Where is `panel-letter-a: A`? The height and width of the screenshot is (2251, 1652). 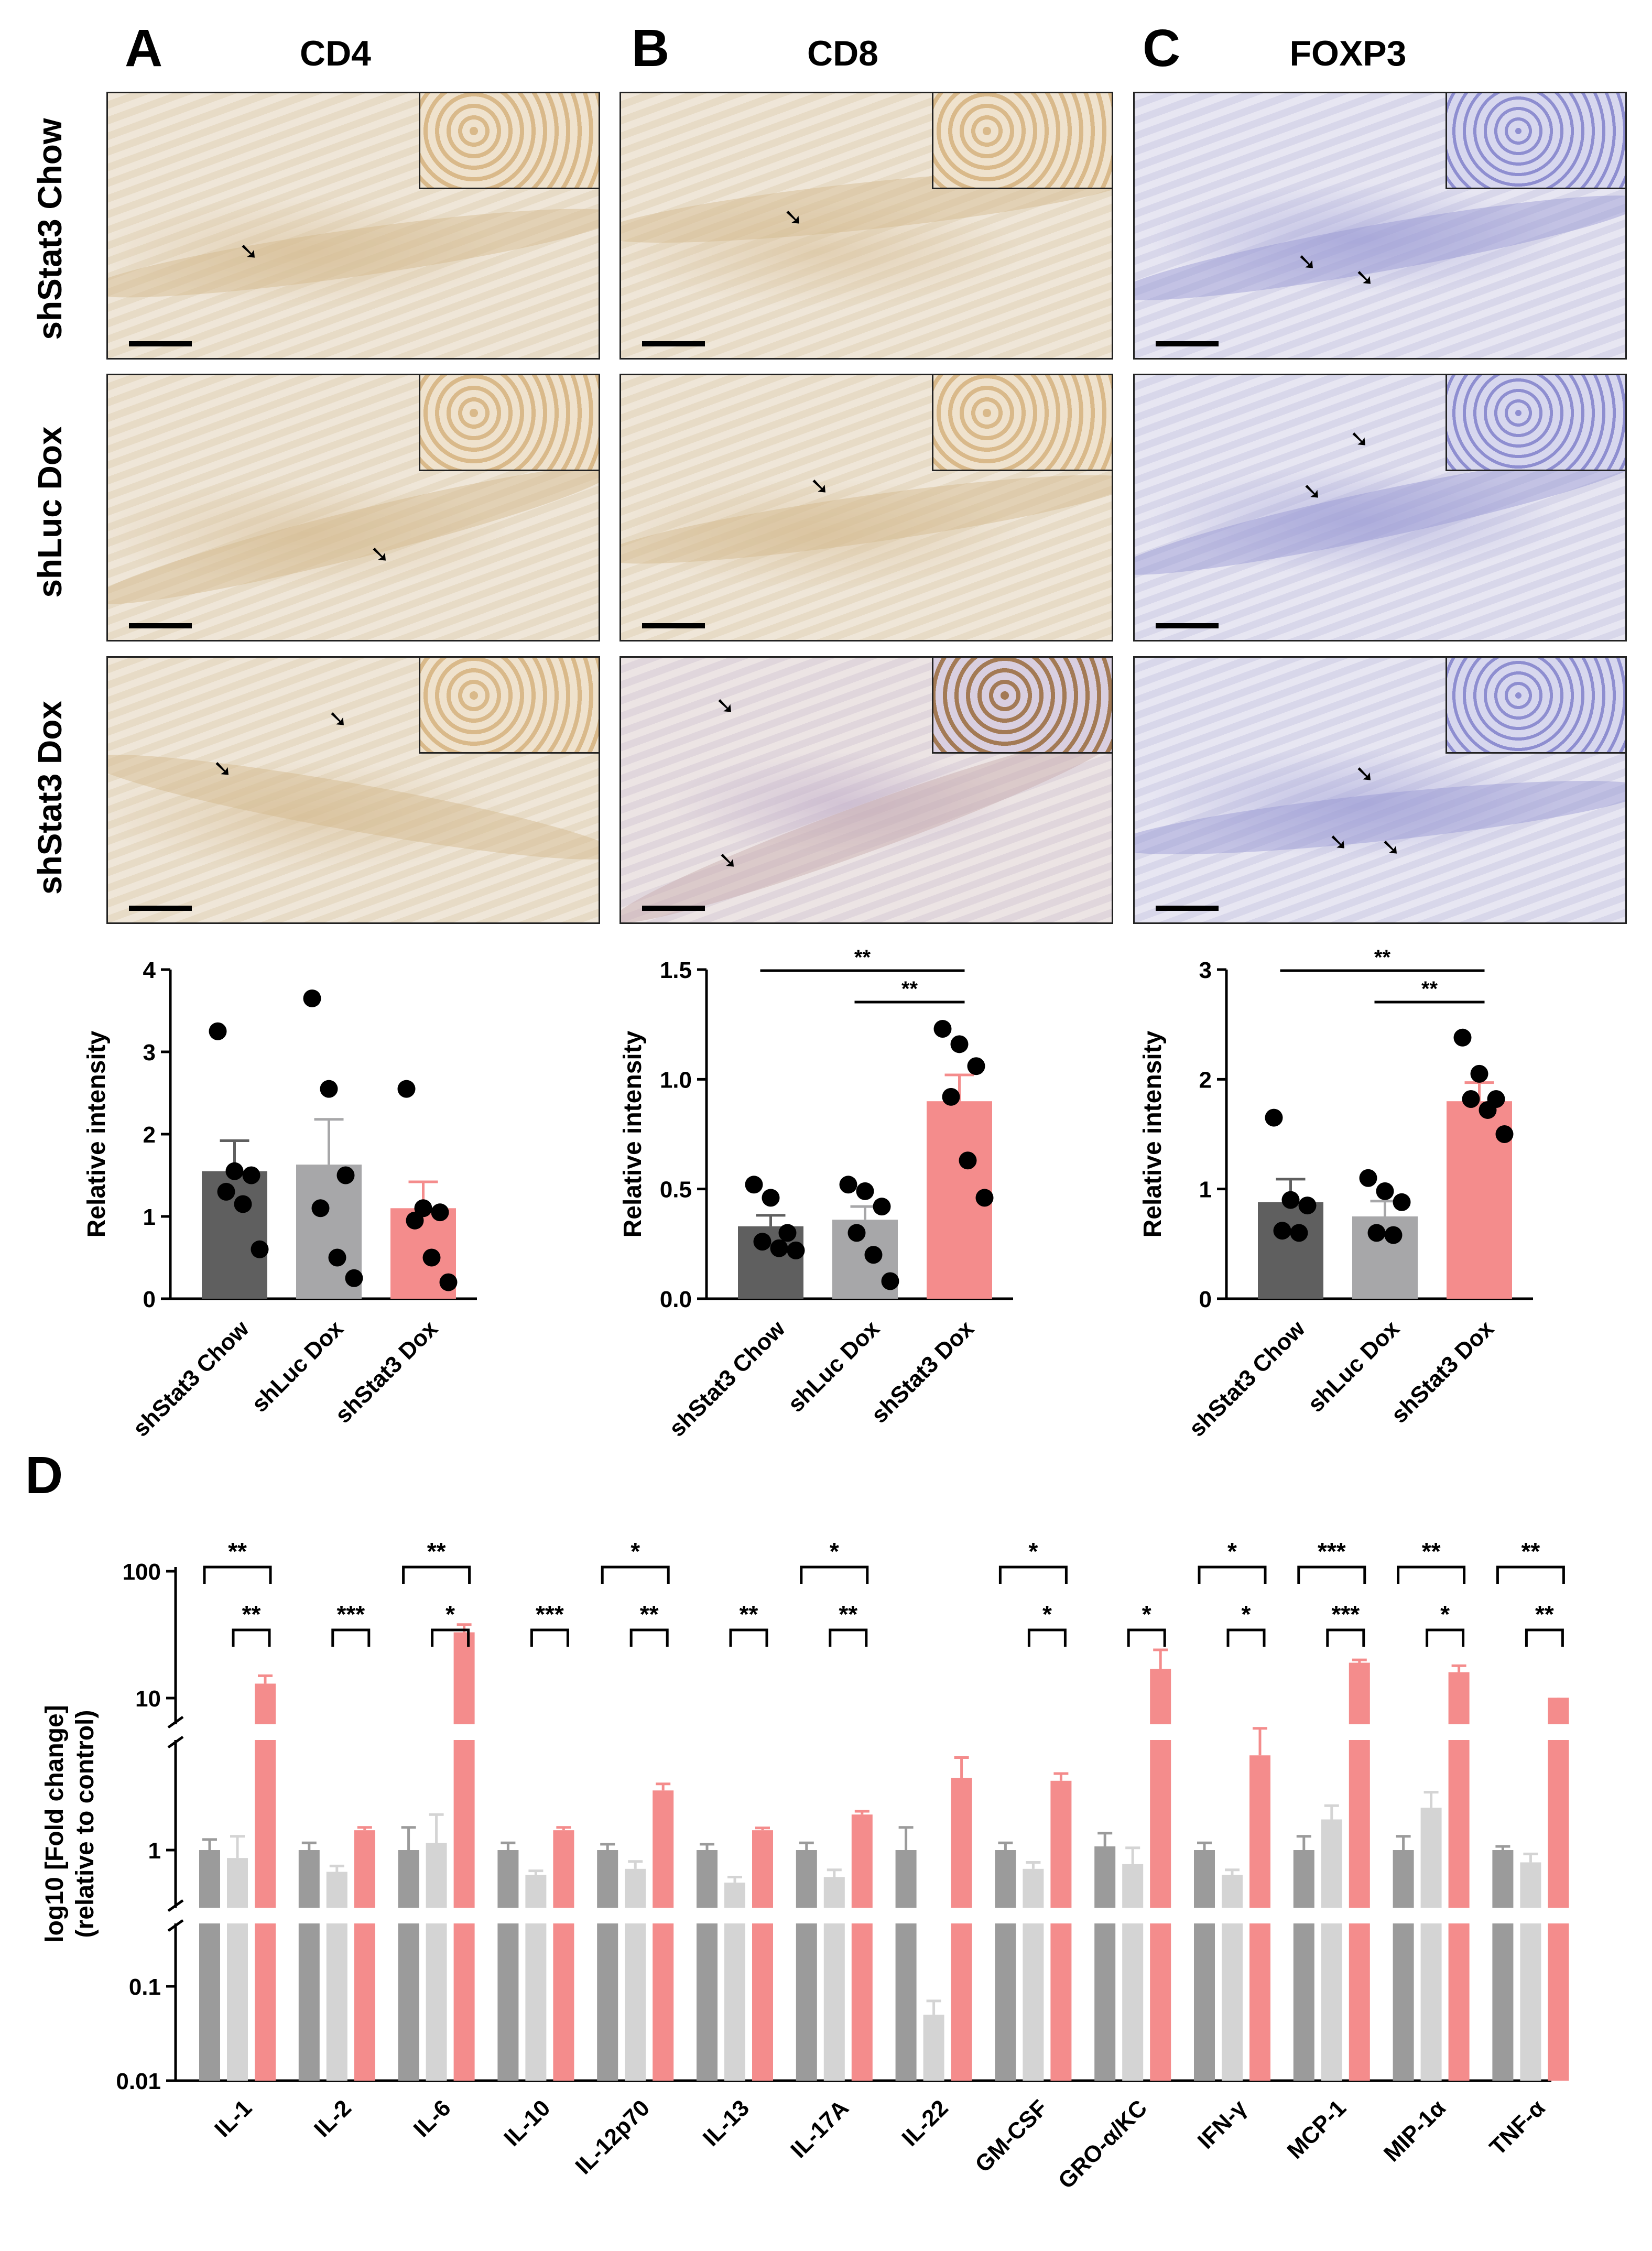
panel-letter-a: A is located at coordinates (144, 48).